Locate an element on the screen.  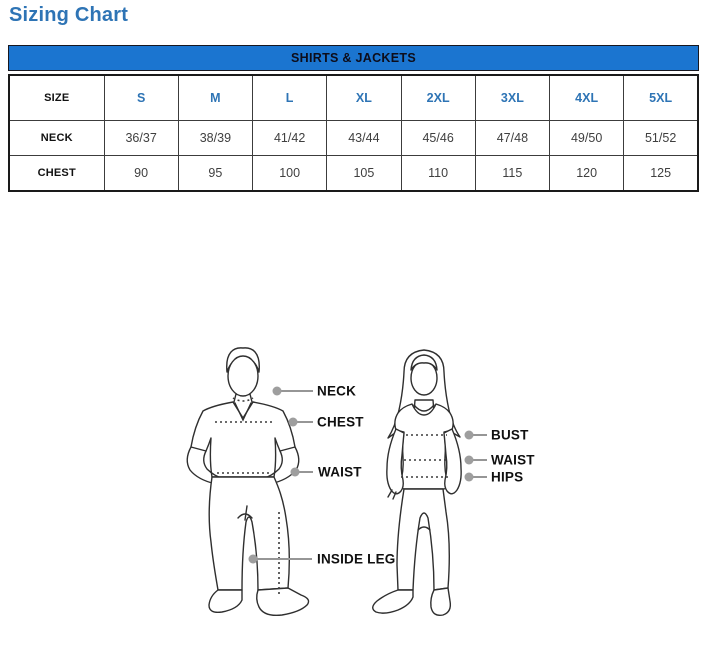
female-trousers is located at coordinates (423, 539).